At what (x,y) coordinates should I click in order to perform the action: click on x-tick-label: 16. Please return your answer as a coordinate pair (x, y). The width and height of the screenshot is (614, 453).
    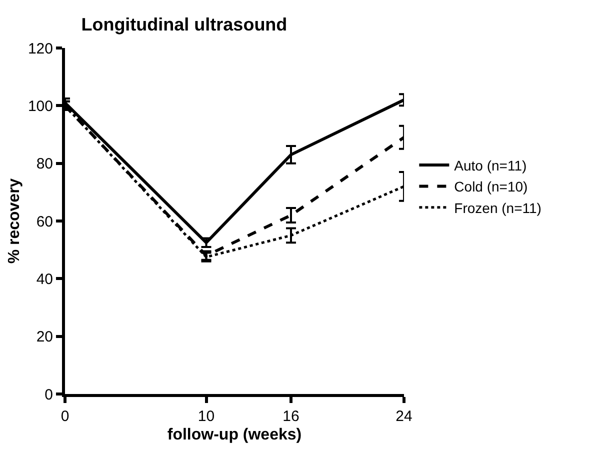
    Looking at the image, I should click on (291, 416).